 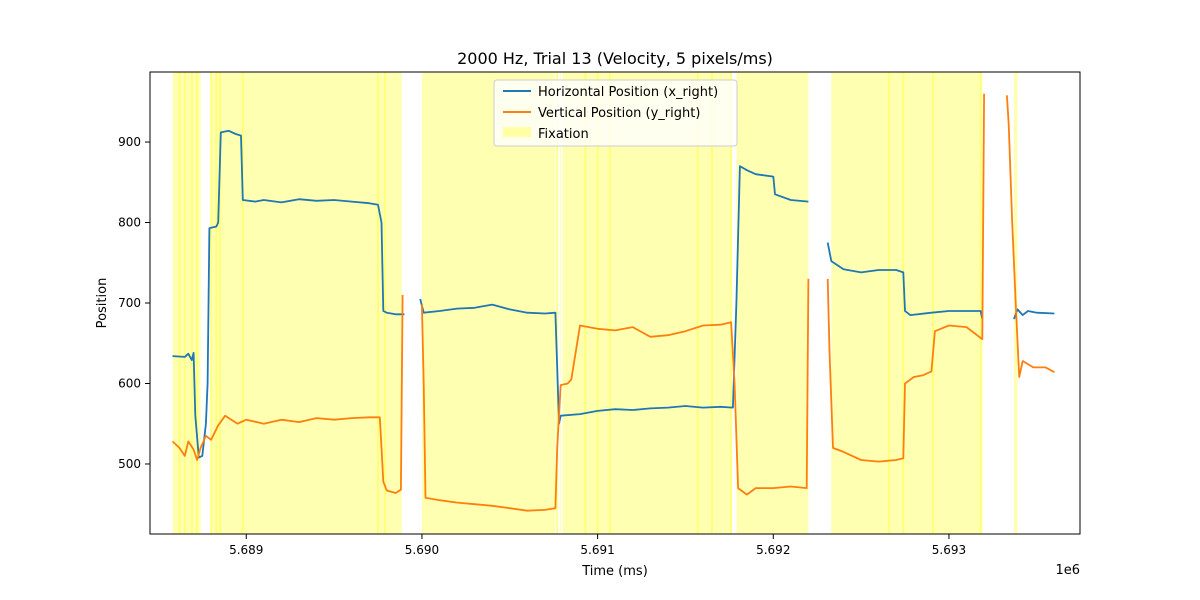 What do you see at coordinates (949, 550) in the screenshot?
I see `x-tick-label: 5.693` at bounding box center [949, 550].